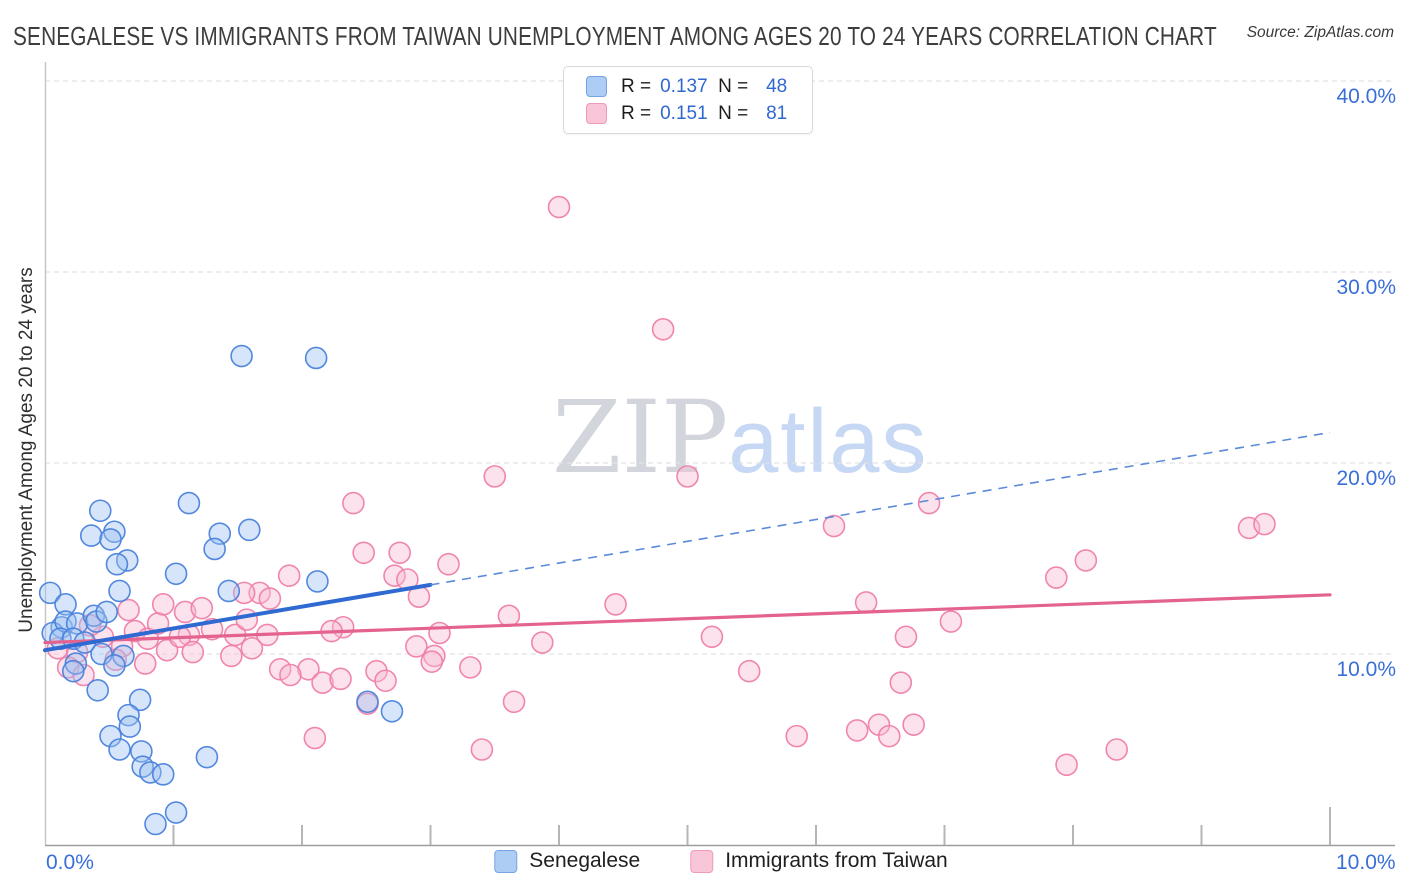 This screenshot has height=892, width=1406. I want to click on stats-legend: R = 0.137 N = 48 R = 0.151 N = 81, so click(688, 100).